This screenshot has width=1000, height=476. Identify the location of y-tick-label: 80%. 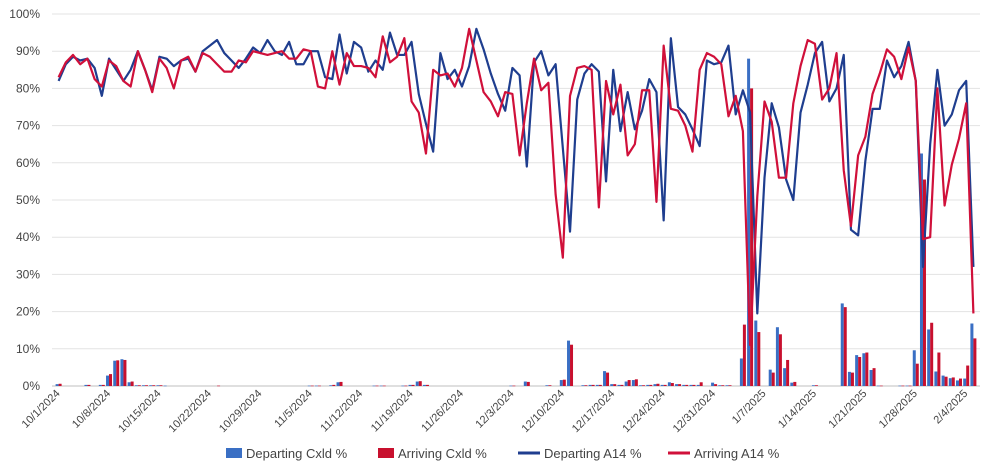
(28, 88).